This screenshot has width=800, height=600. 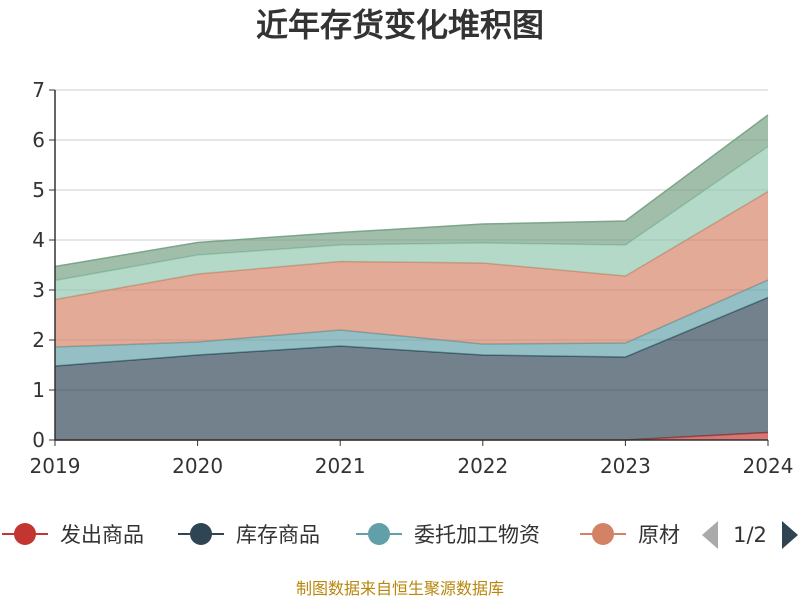 I want to click on y-tick-label: 3, so click(x=38, y=290).